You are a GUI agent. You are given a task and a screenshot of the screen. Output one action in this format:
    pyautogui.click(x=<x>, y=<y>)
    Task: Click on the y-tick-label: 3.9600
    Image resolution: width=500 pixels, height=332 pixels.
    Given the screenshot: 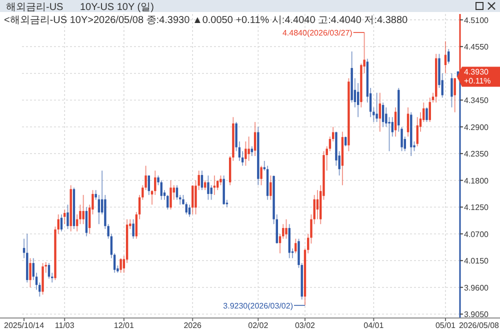 What is the action you would take?
    pyautogui.click(x=477, y=287)
    